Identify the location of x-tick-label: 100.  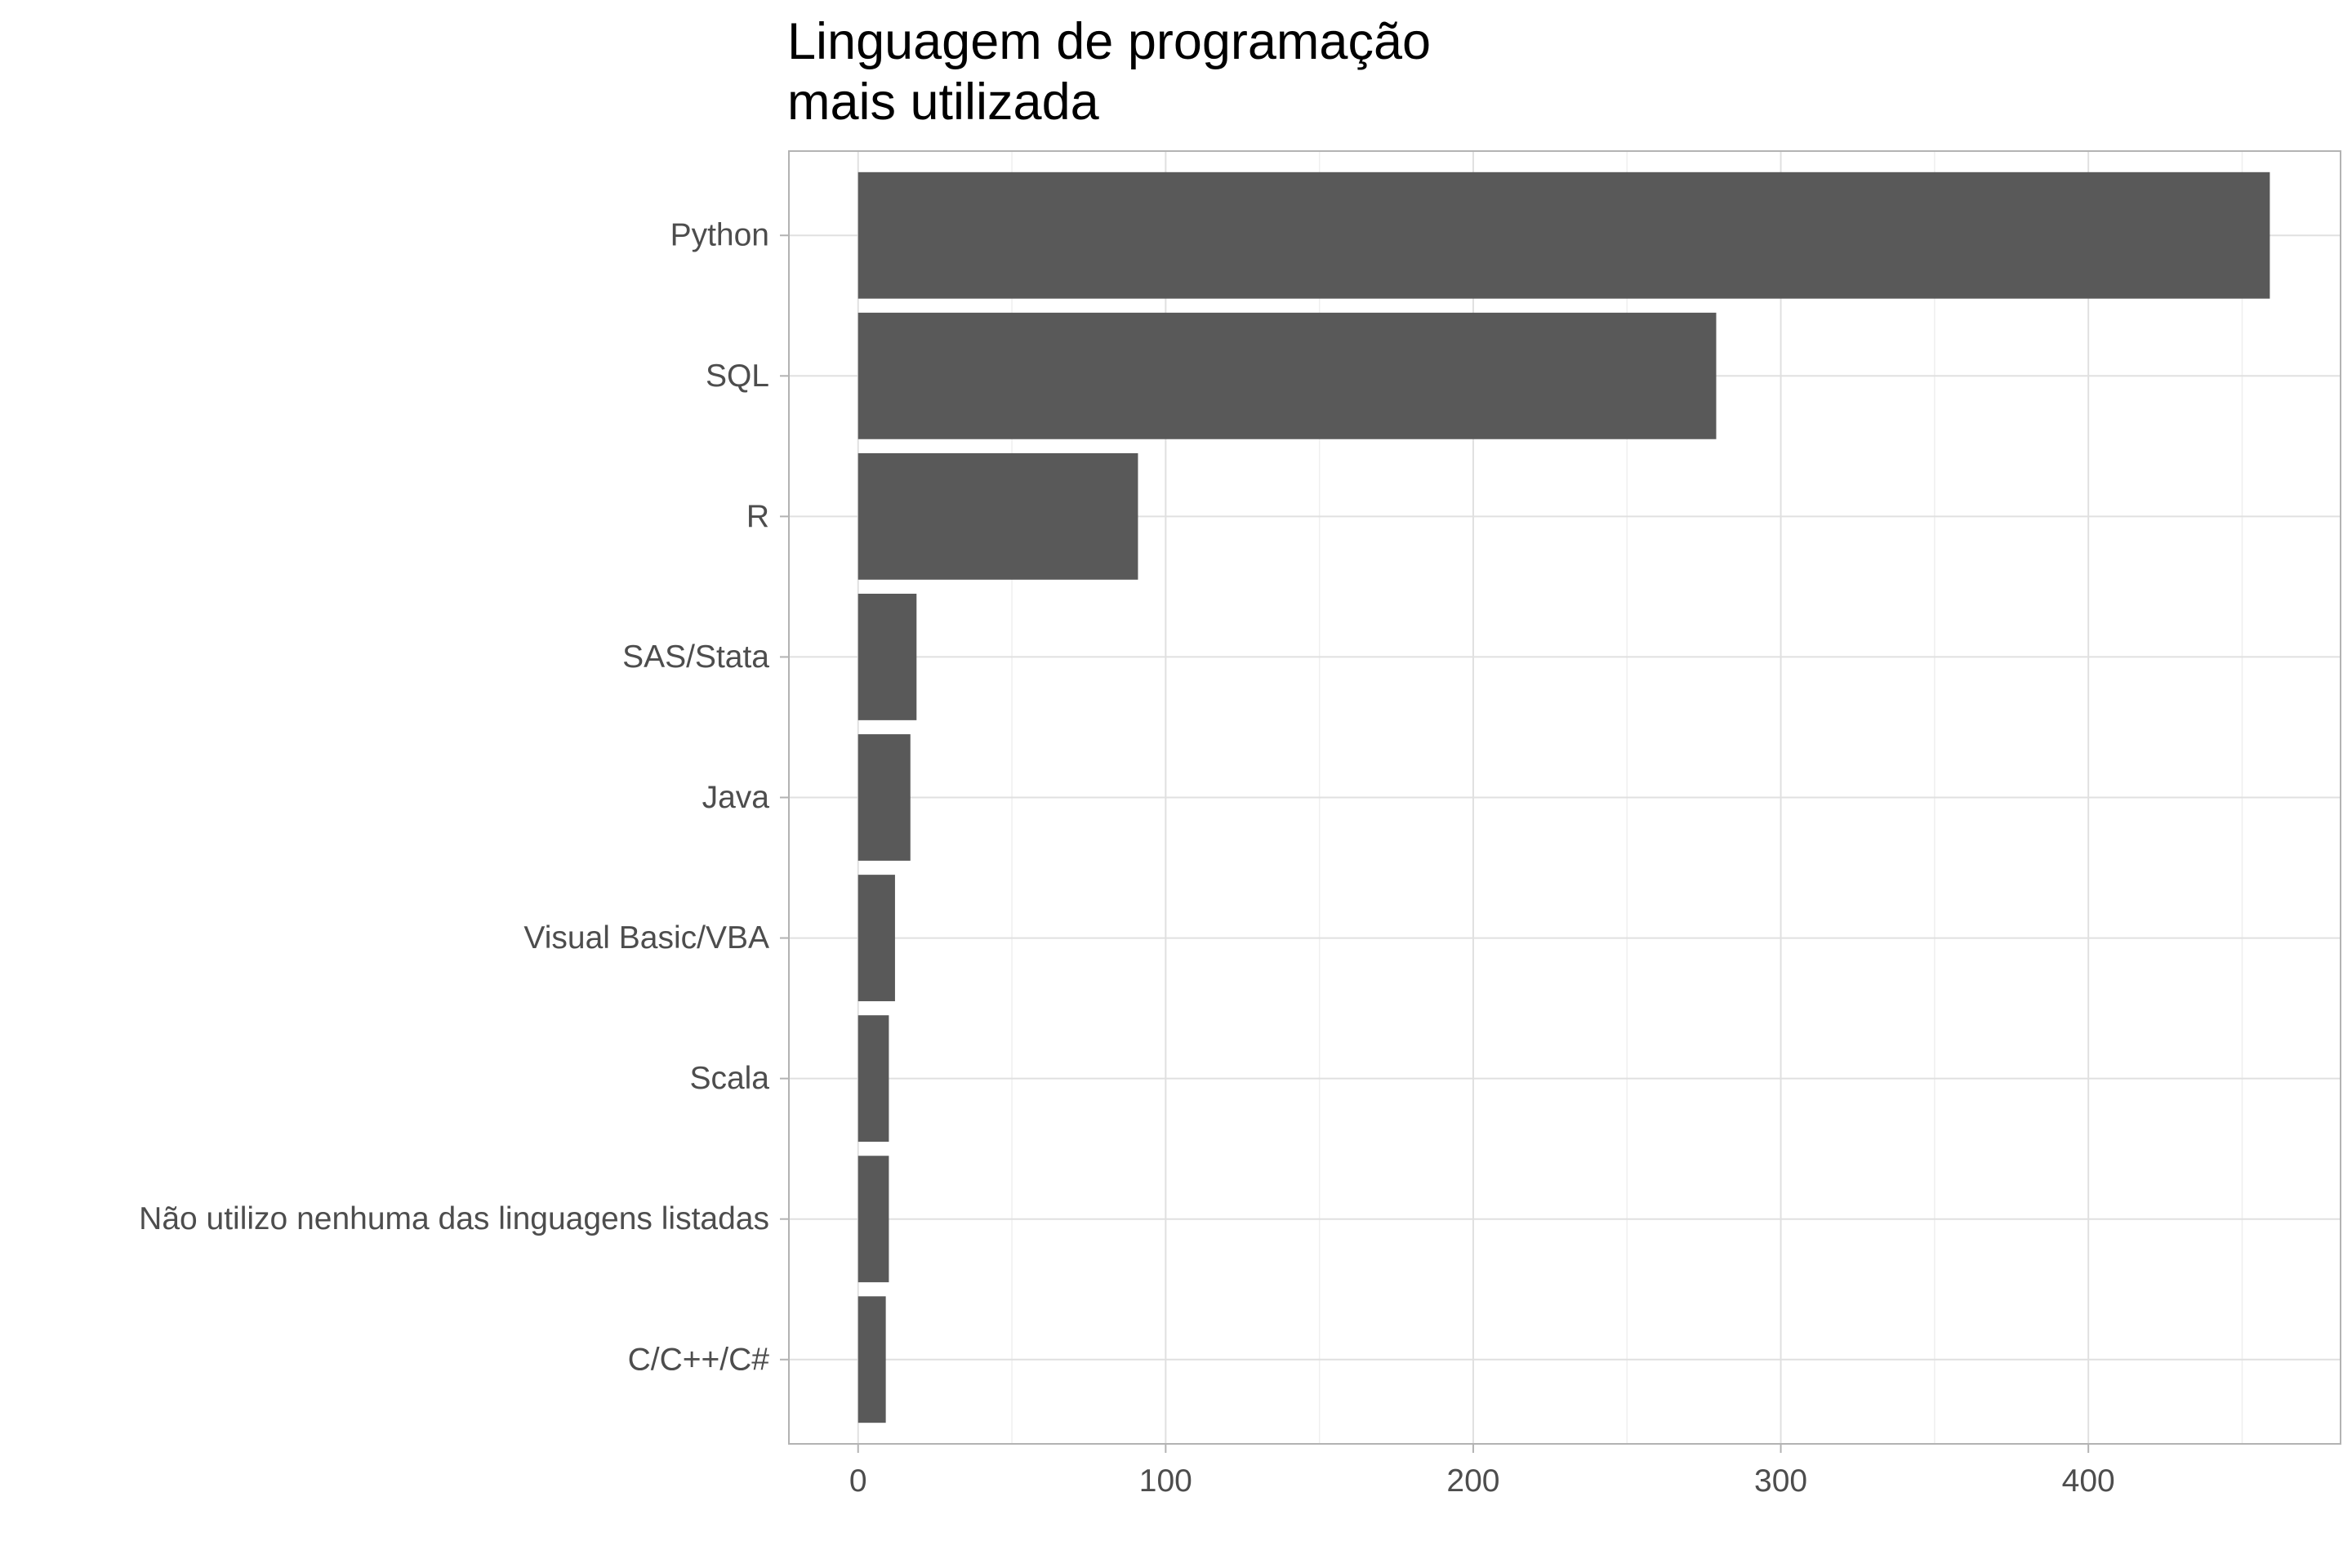
(1165, 1481).